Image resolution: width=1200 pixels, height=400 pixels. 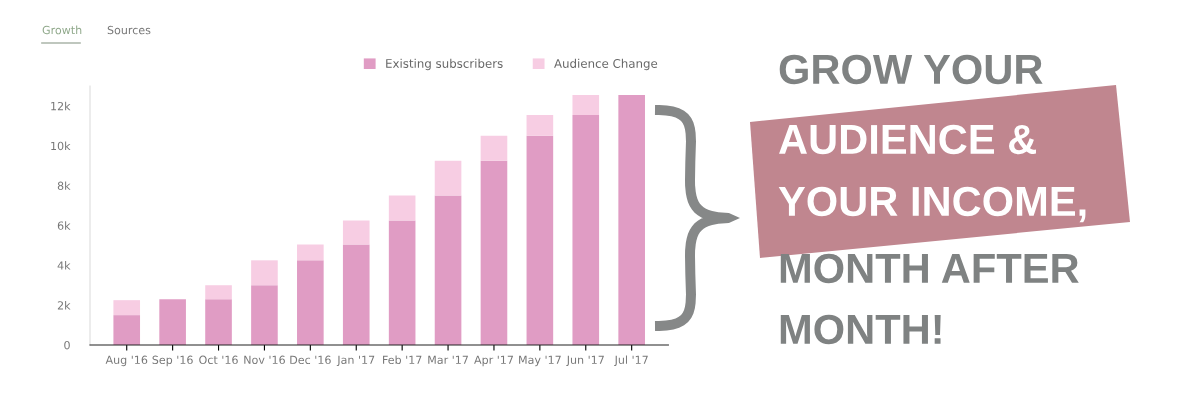 I want to click on legend-label: Audience Change, so click(x=606, y=64).